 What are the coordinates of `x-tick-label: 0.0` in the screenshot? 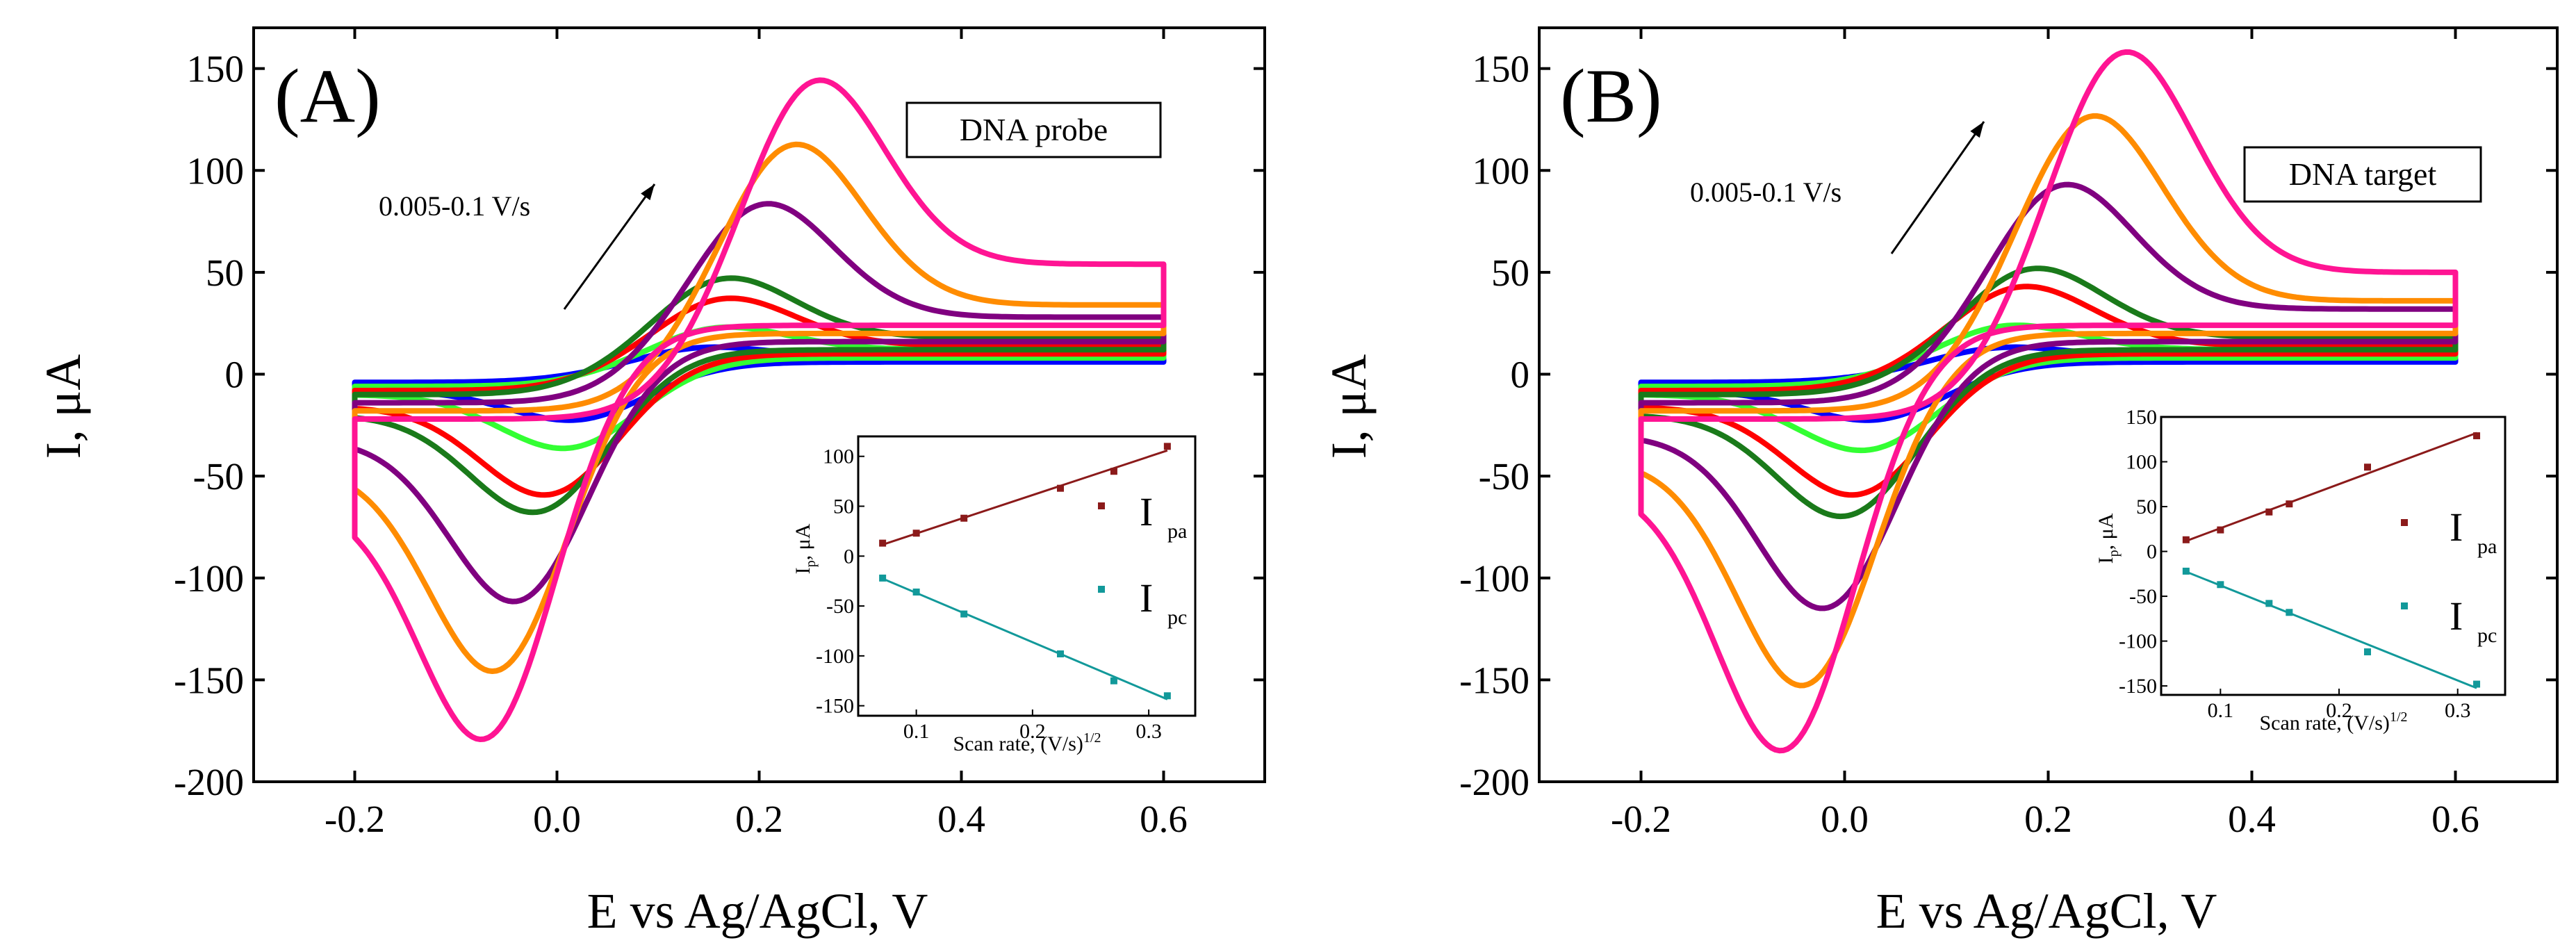 It's located at (1845, 819).